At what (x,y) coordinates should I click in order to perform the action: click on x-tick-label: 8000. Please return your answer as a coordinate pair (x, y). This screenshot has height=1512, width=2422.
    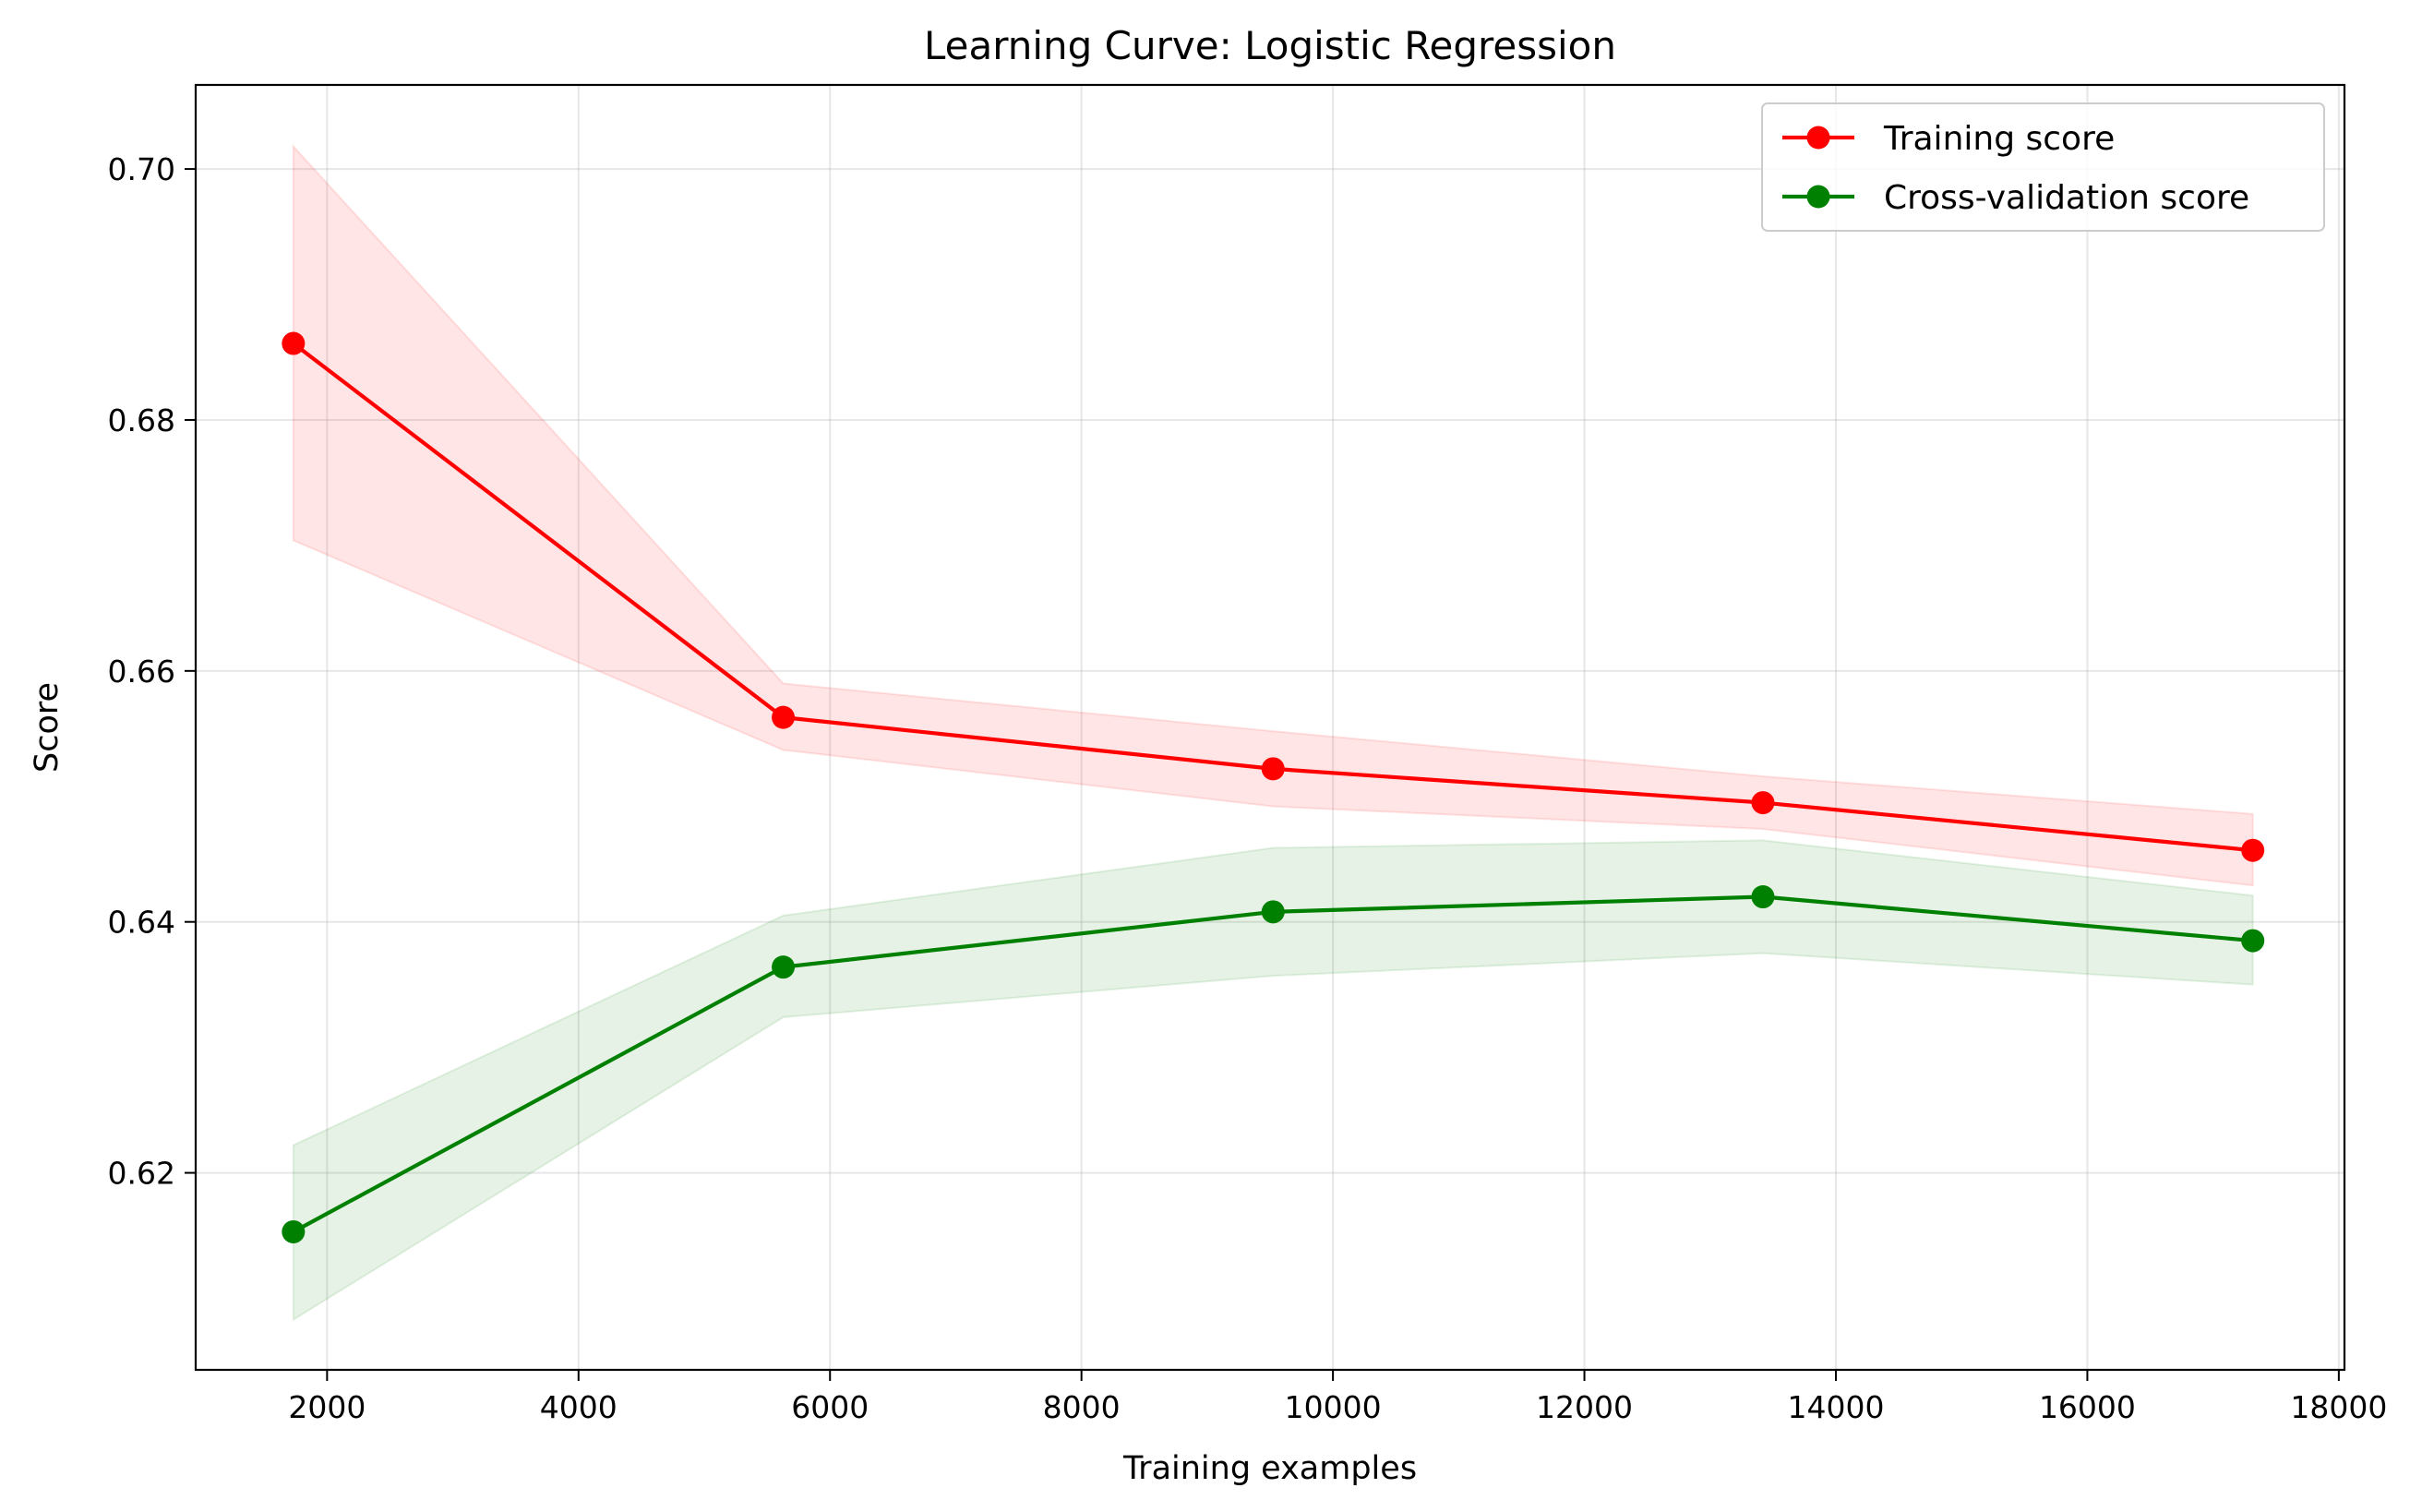
    Looking at the image, I should click on (1082, 1407).